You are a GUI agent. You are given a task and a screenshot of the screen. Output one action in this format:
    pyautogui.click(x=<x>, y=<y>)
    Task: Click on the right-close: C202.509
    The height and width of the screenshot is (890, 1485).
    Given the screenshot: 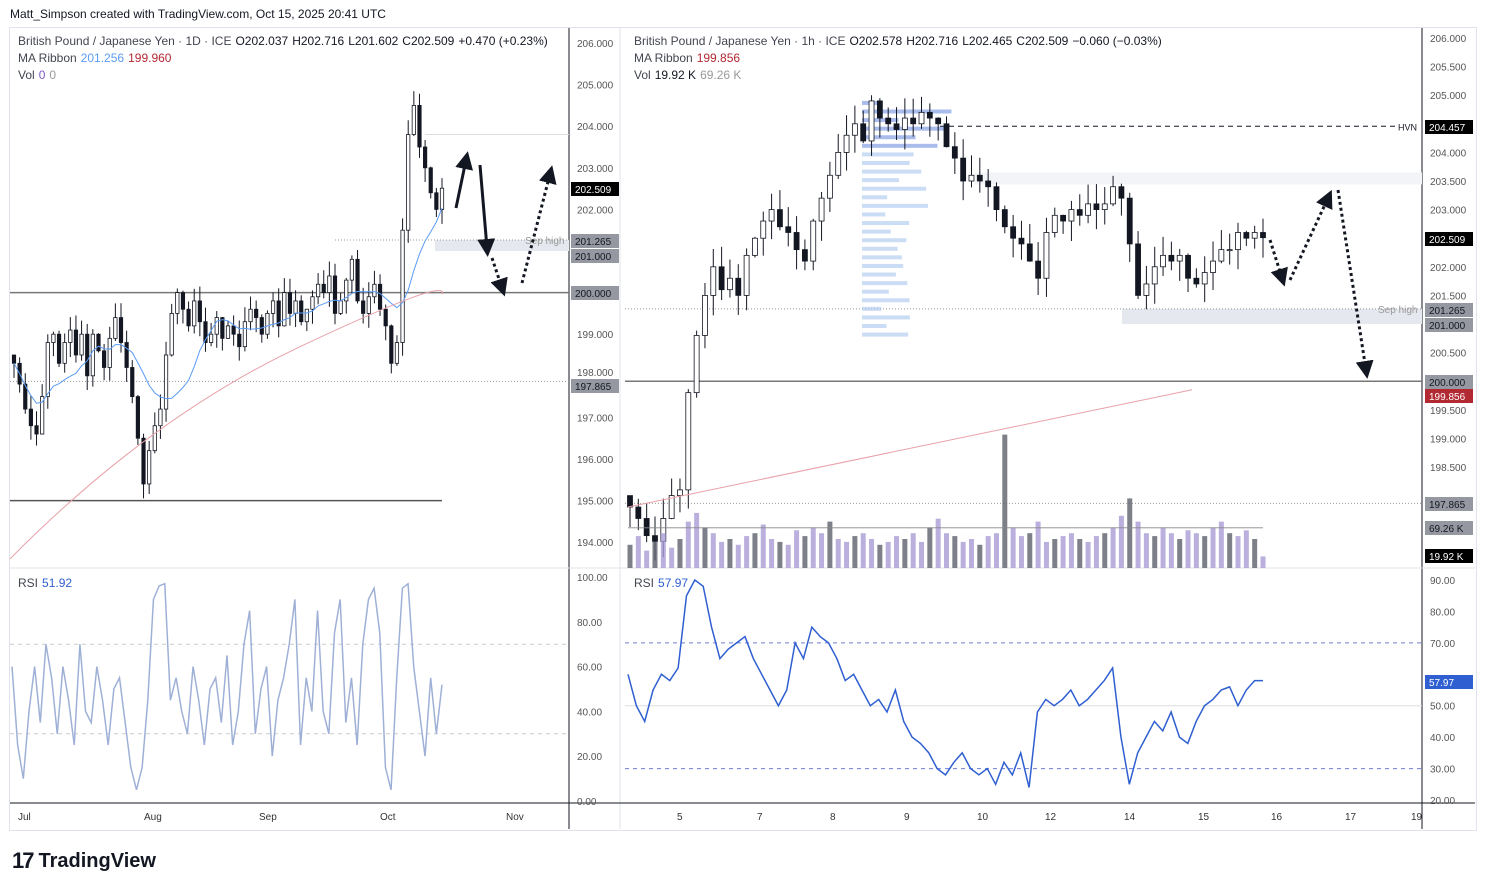 What is the action you would take?
    pyautogui.click(x=1042, y=41)
    